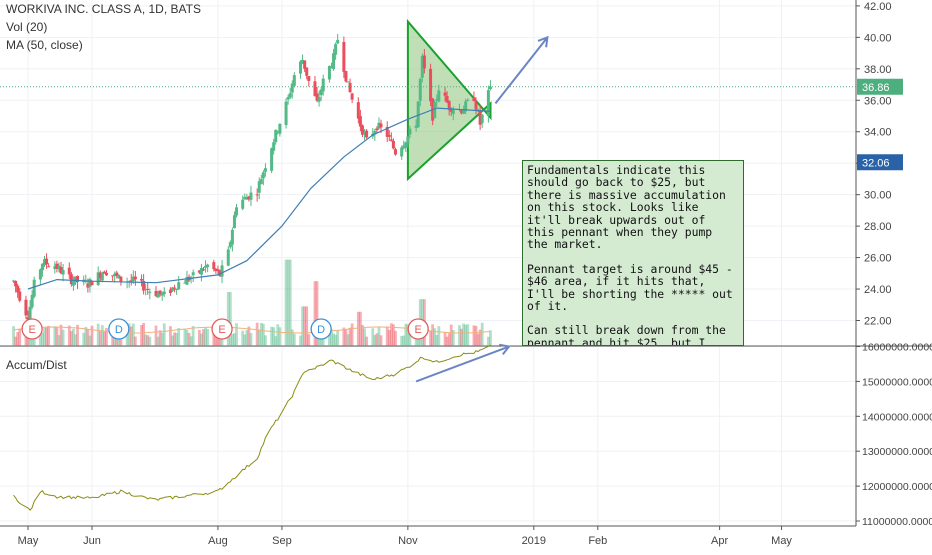 The width and height of the screenshot is (932, 555). I want to click on accum-dist-legend: Accum/Dist, so click(36, 365).